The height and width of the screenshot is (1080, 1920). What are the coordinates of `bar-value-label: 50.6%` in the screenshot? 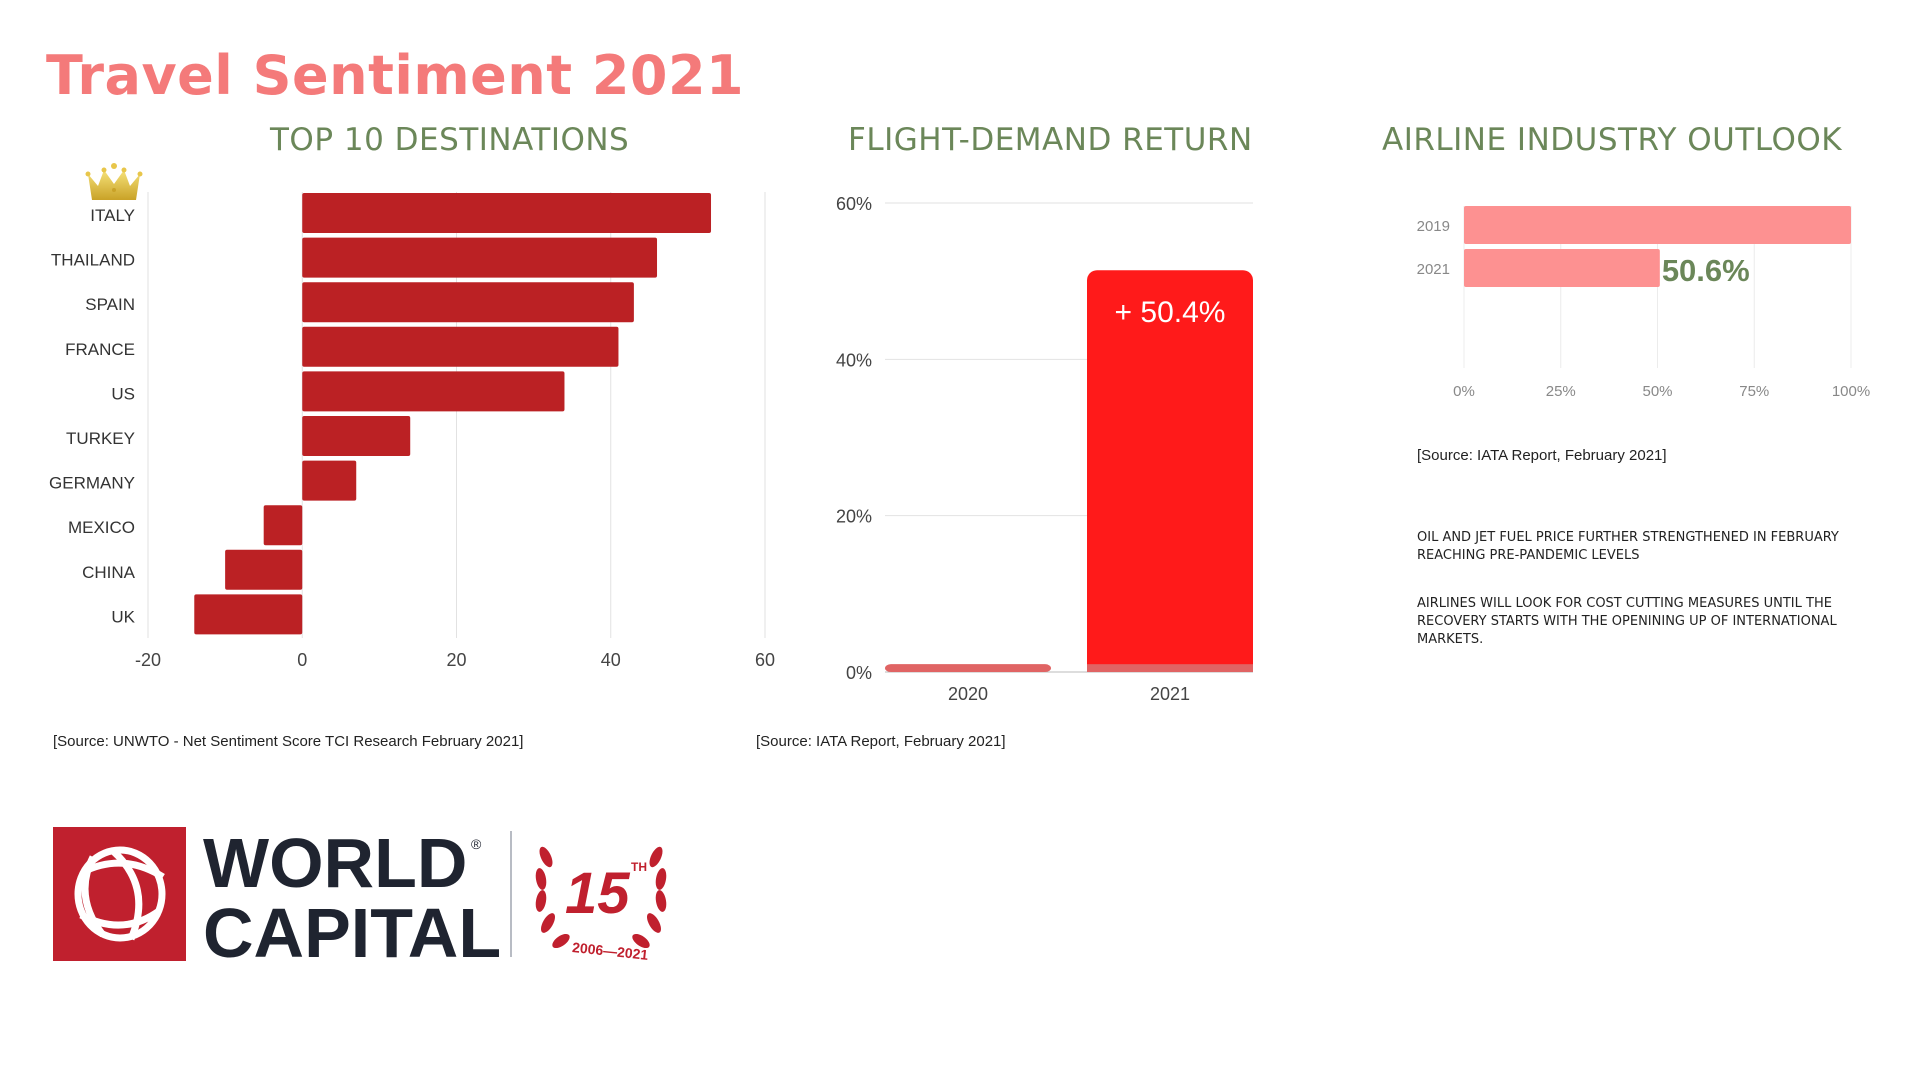 It's located at (1706, 270).